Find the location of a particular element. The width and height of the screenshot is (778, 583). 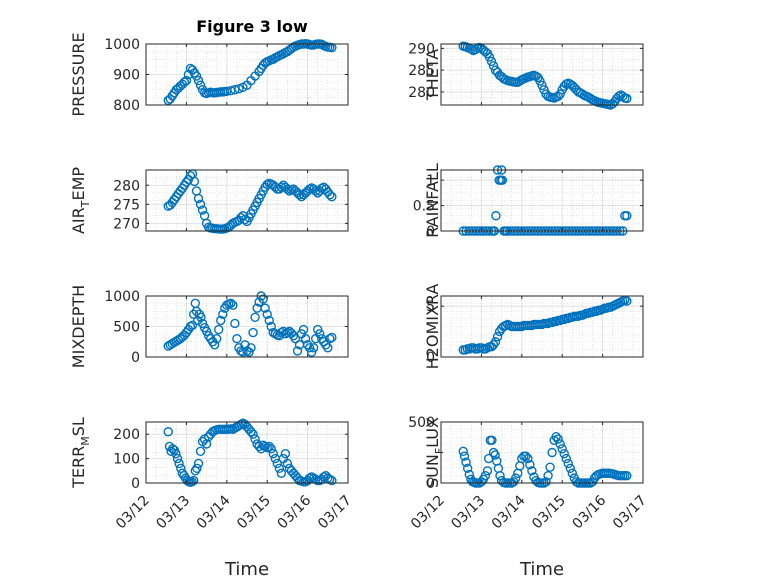

y-tick-label: 500 is located at coordinates (126, 328).